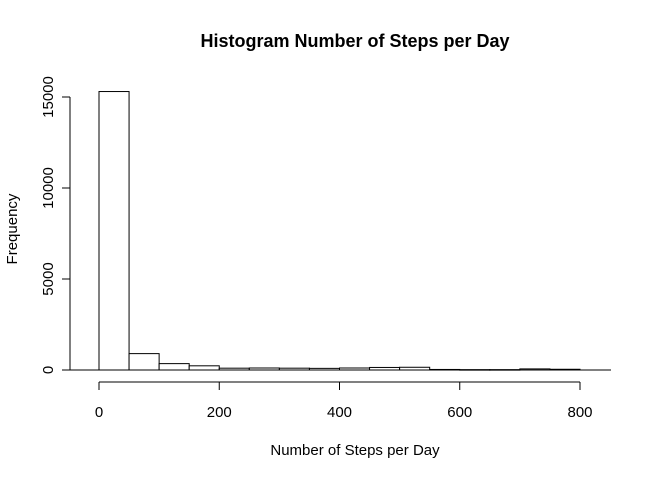  I want to click on x-tick-label-0: 0, so click(99, 412).